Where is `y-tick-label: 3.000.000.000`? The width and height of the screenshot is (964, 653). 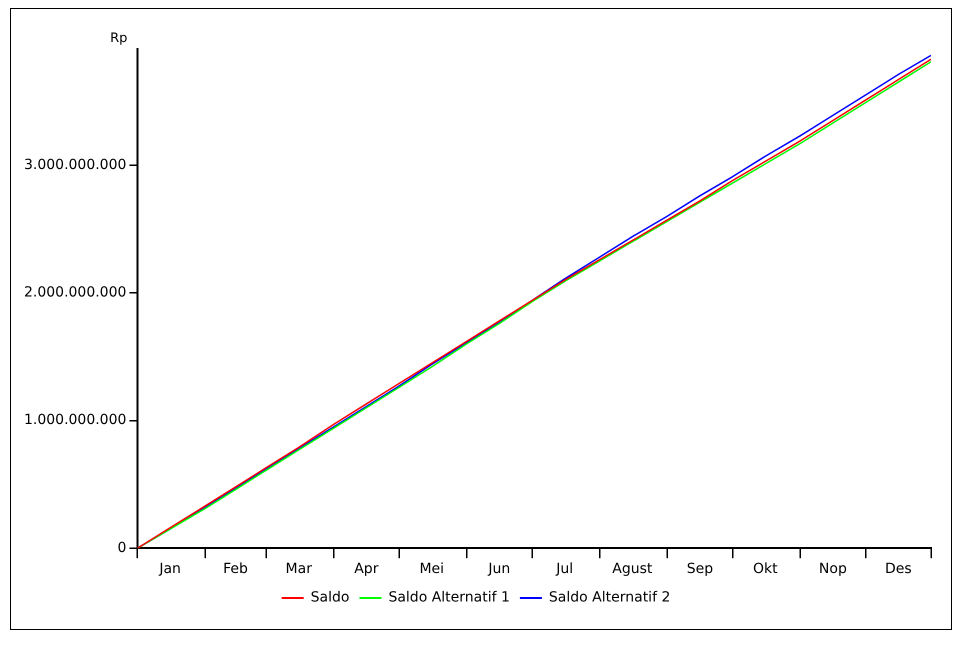
y-tick-label: 3.000.000.000 is located at coordinates (75, 164).